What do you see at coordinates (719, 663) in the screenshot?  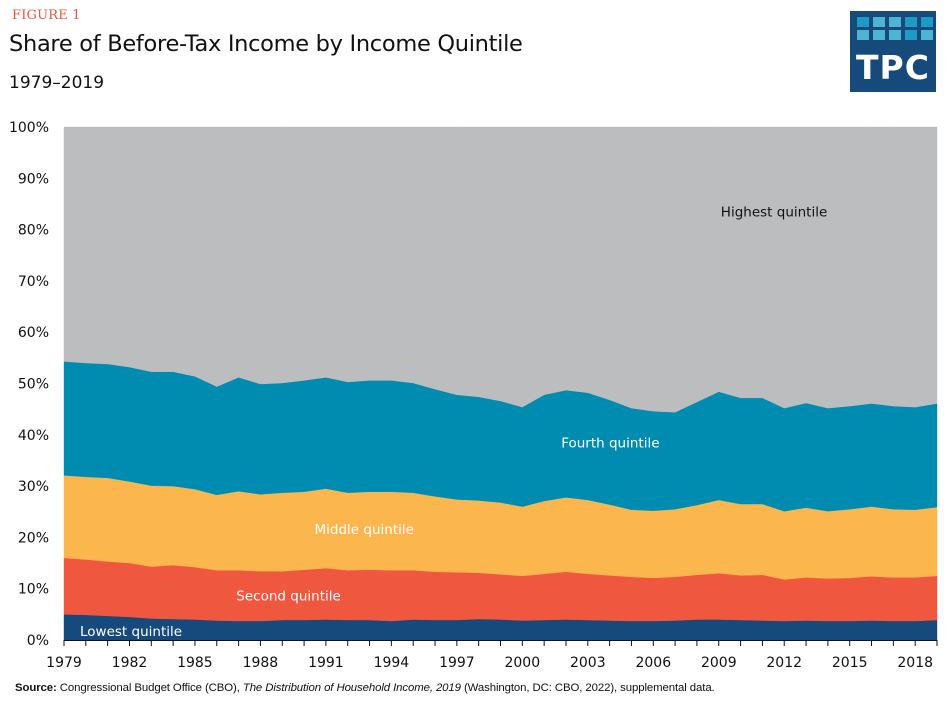 I see `x-tick-label: 2009` at bounding box center [719, 663].